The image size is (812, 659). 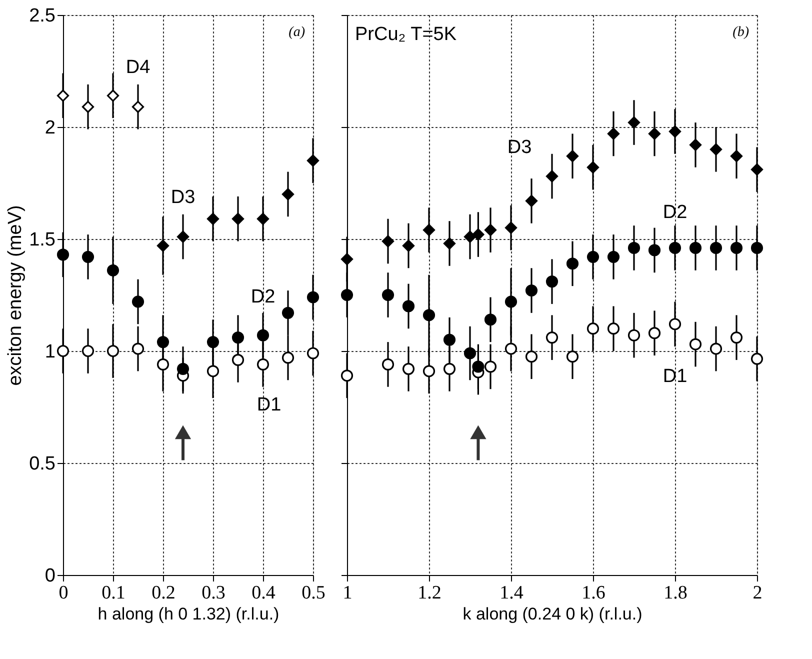 I want to click on x-tick-label: 0.3, so click(x=214, y=593).